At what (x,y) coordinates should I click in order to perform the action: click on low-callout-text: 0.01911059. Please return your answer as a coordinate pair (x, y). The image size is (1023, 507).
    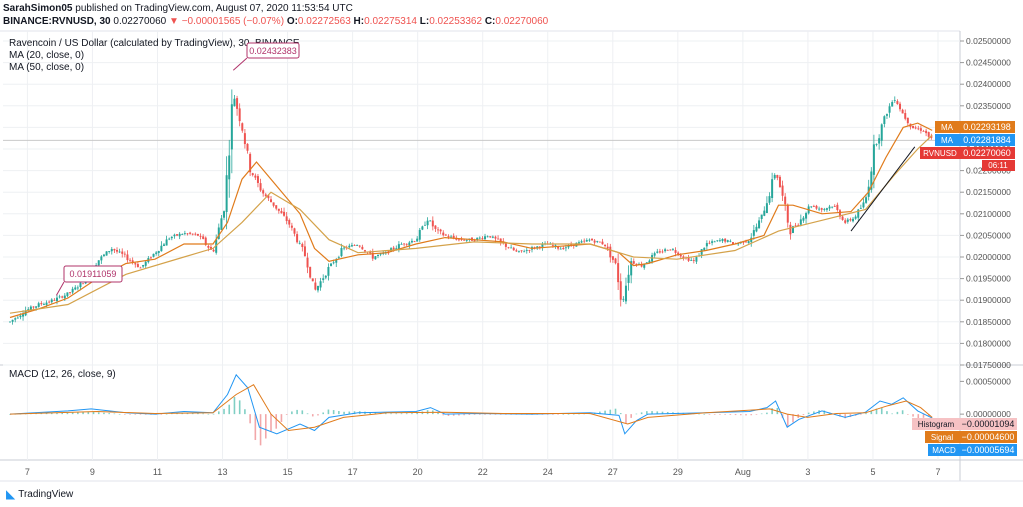
    Looking at the image, I should click on (93, 274).